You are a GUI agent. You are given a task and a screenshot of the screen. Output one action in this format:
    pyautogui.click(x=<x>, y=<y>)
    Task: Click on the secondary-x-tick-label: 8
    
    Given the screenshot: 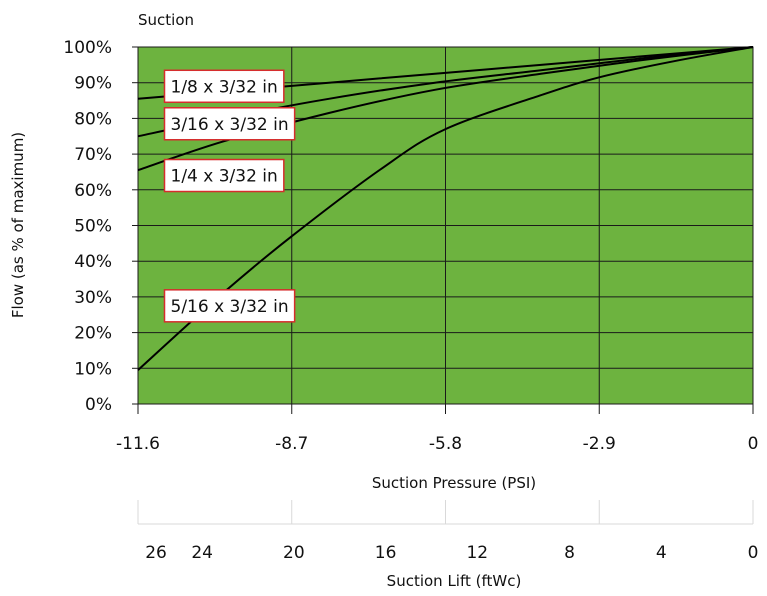 What is the action you would take?
    pyautogui.click(x=569, y=553)
    